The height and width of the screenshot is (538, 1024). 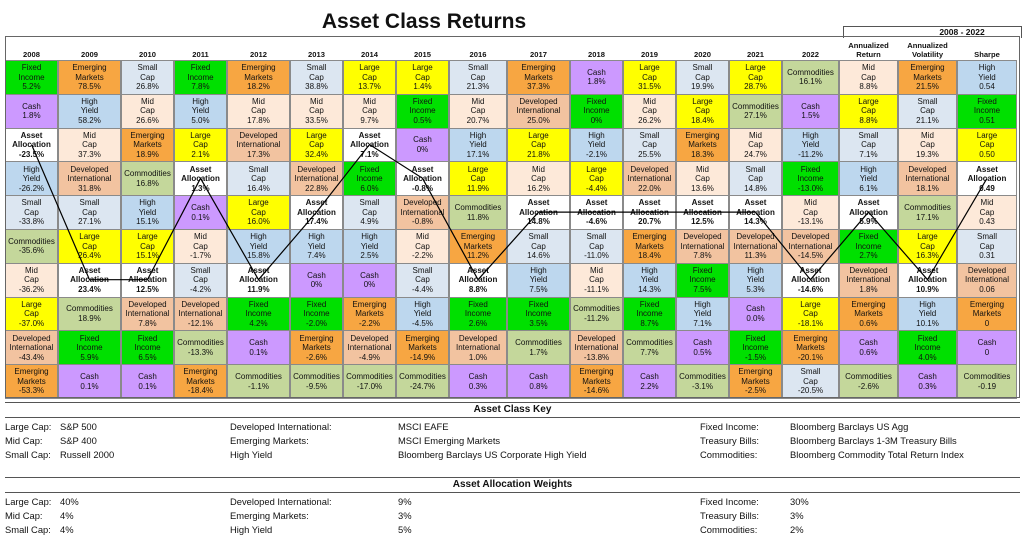 What do you see at coordinates (729, 426) in the screenshot?
I see `key-text: Fixed Income:` at bounding box center [729, 426].